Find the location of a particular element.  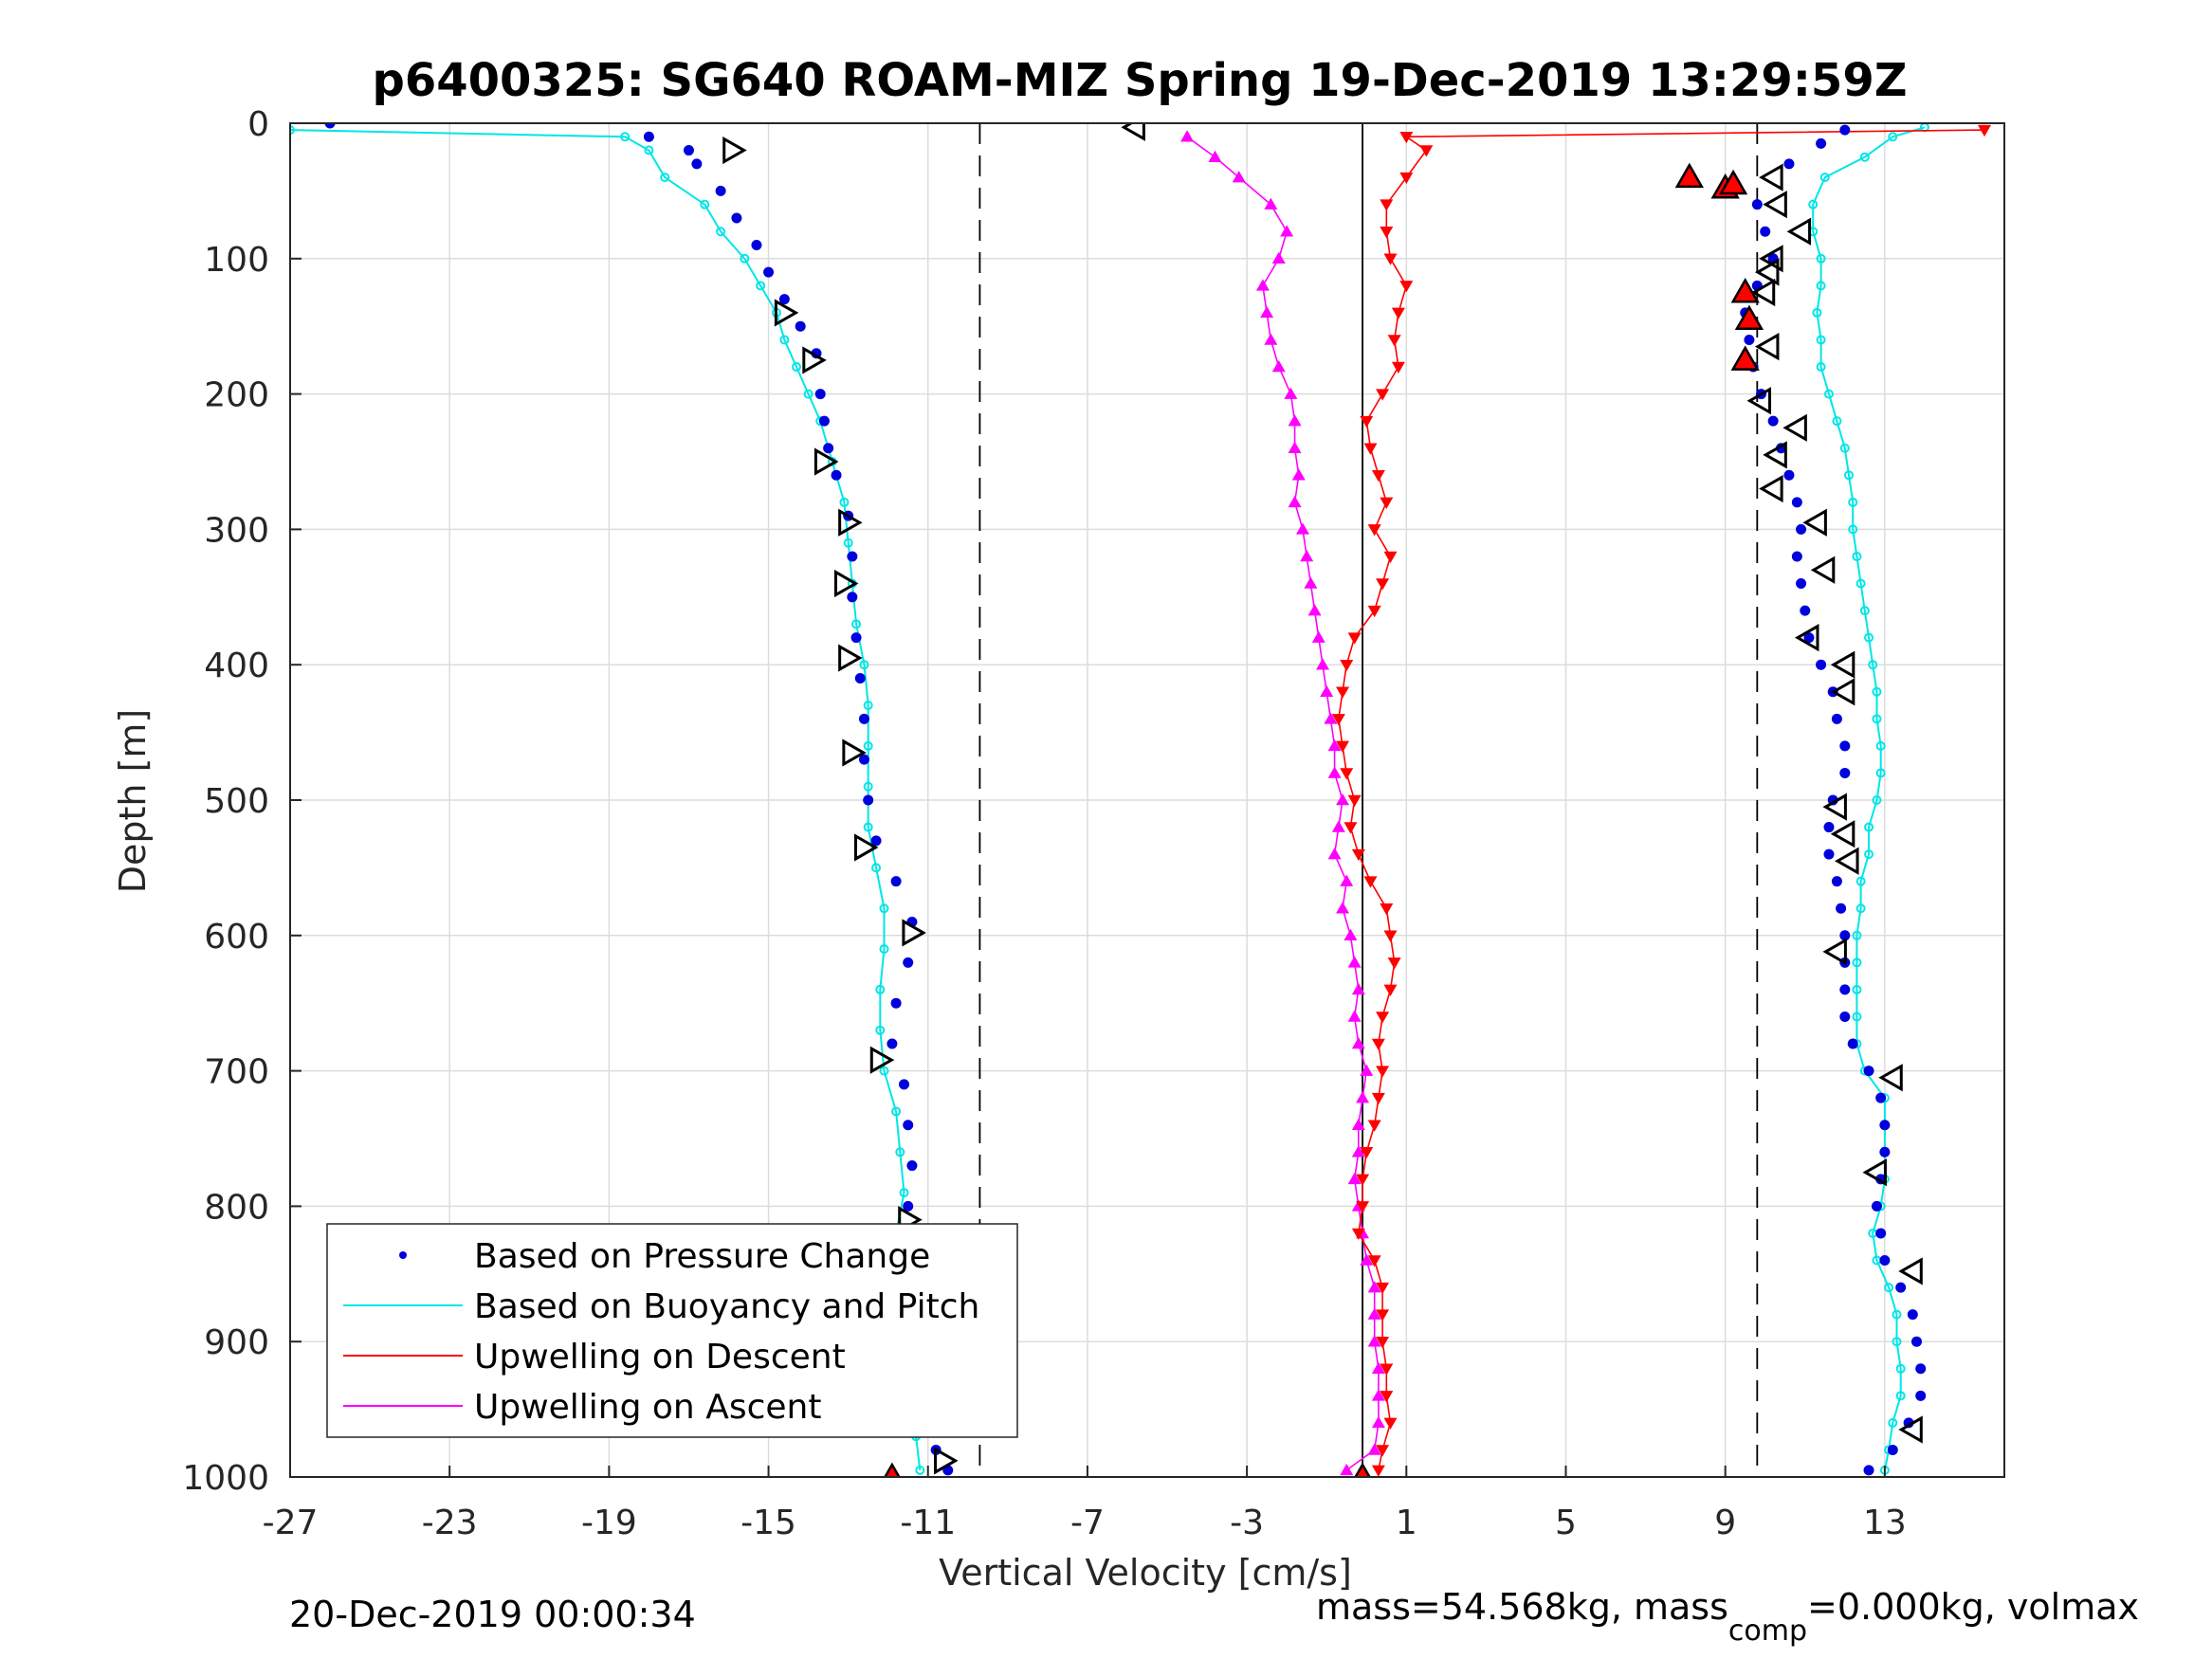

footer-mass-subscript: comp is located at coordinates (1767, 1631).